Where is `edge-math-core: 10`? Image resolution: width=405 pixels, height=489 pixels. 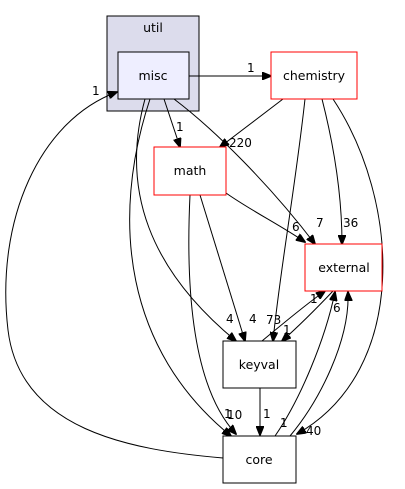
edge-math-core: 10 is located at coordinates (215, 314).